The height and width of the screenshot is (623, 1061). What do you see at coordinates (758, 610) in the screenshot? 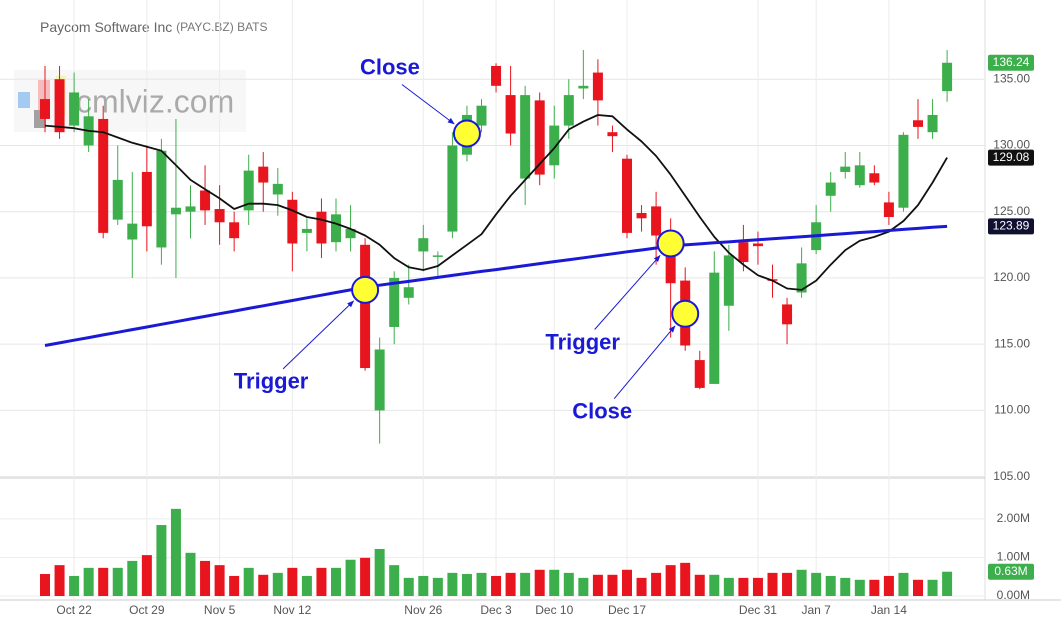
I see `x-tick-label: Dec 31` at bounding box center [758, 610].